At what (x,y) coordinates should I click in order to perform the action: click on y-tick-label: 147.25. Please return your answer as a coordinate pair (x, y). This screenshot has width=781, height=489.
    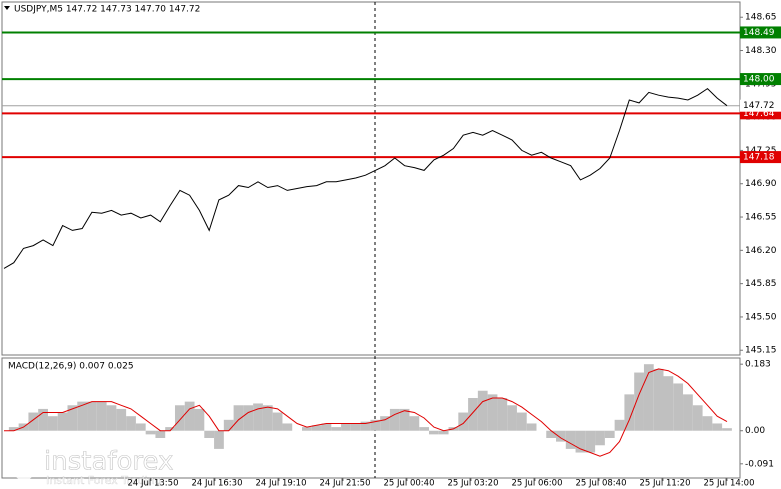
    Looking at the image, I should click on (761, 151).